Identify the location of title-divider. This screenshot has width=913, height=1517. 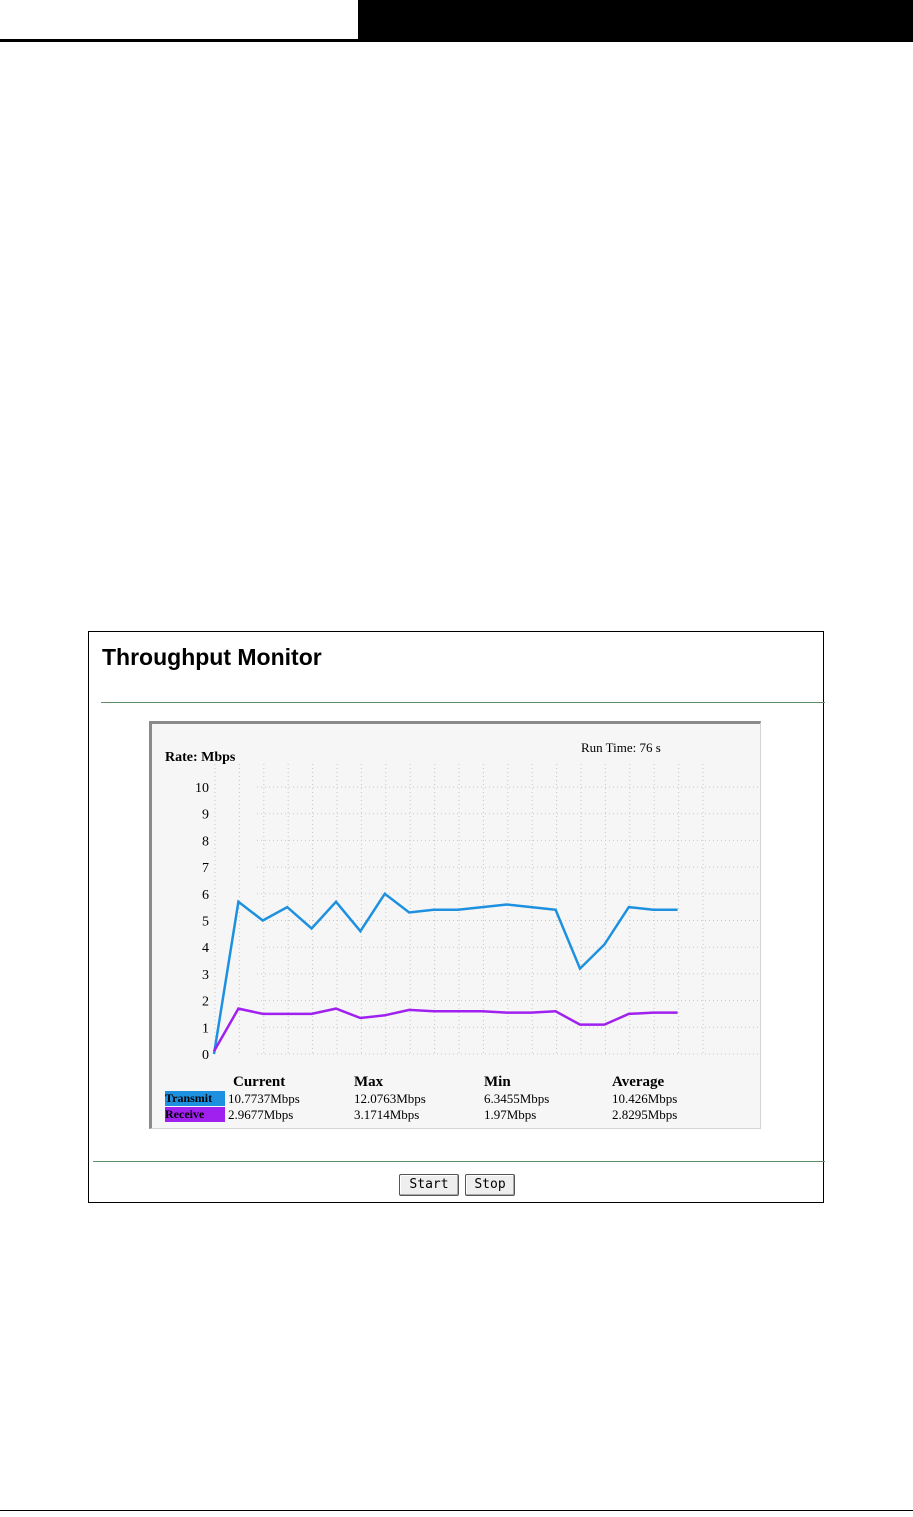
(463, 702).